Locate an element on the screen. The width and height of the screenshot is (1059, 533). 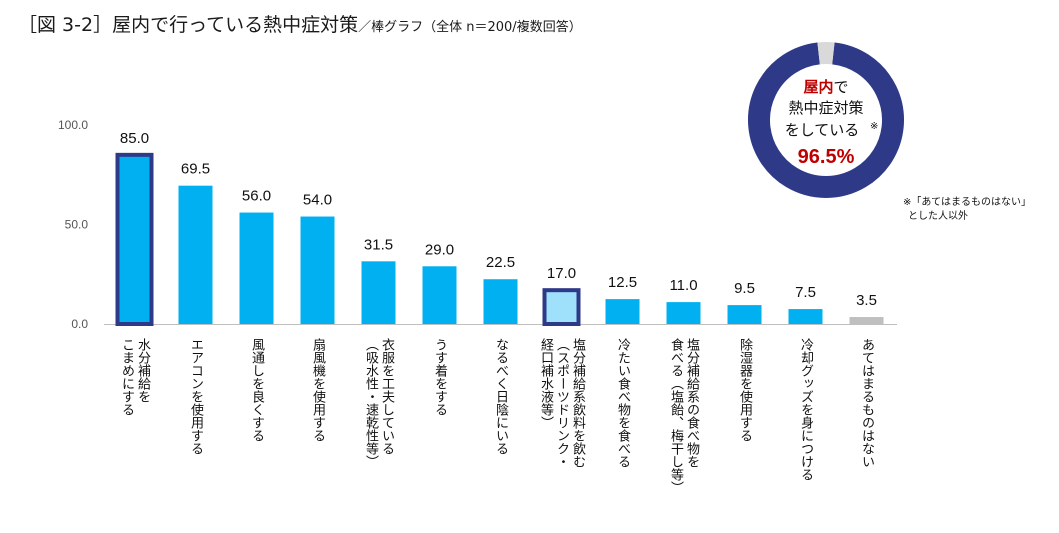
category-label-line: 風通しを良くする is located at coordinates (257, 390).